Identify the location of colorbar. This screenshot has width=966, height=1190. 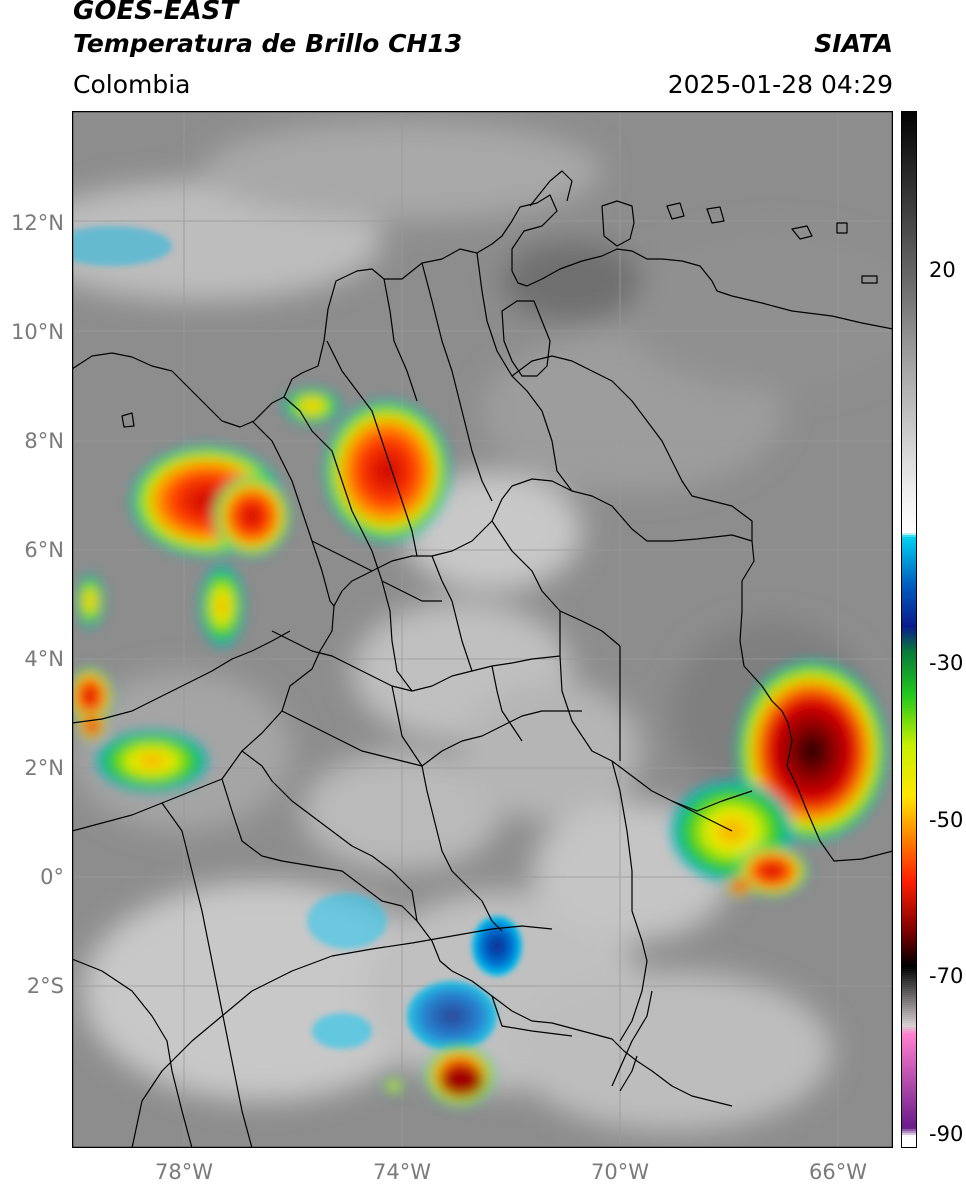
(909, 629).